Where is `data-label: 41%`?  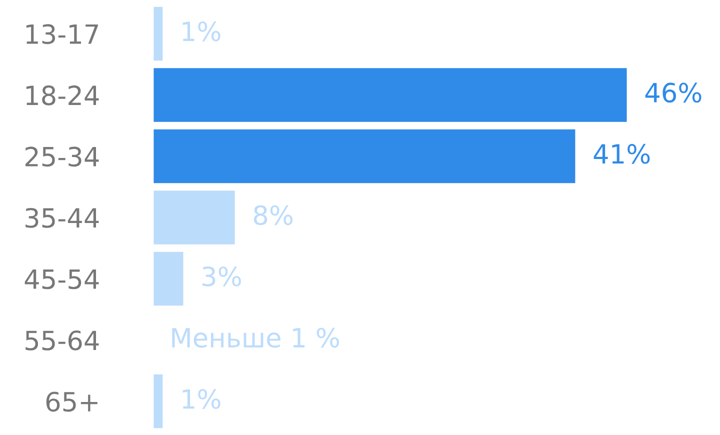 data-label: 41% is located at coordinates (622, 154).